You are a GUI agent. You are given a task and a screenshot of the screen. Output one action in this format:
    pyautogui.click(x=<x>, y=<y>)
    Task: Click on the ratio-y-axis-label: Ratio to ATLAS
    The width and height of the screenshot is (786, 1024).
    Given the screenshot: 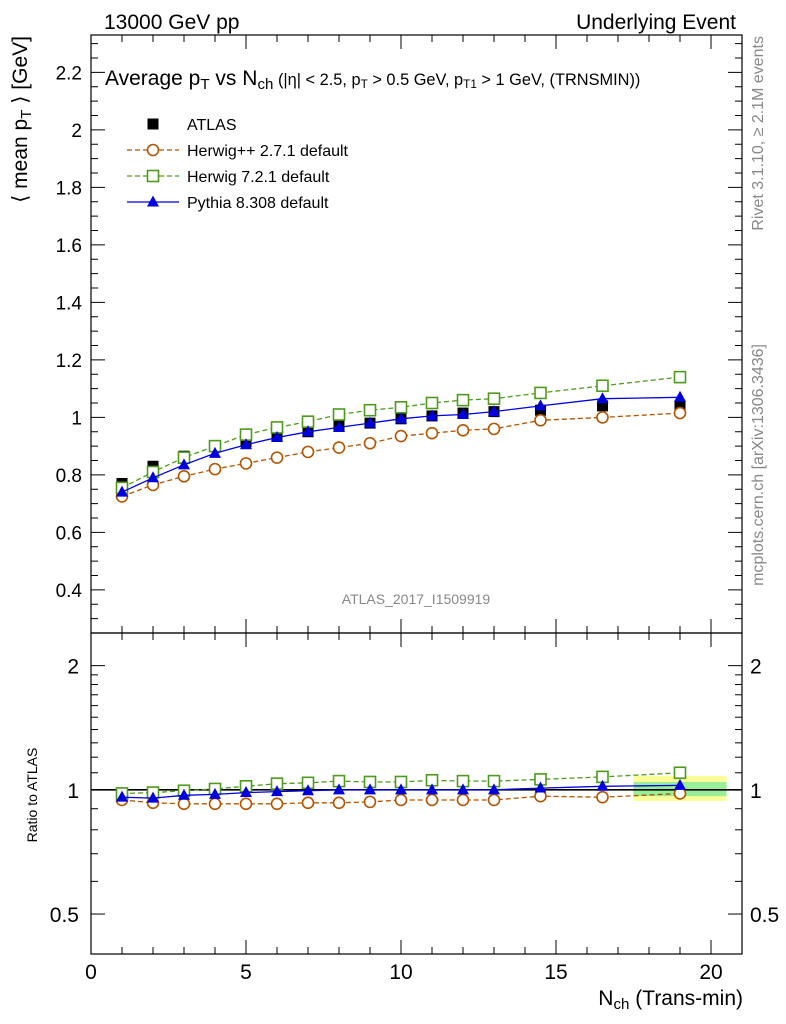 What is the action you would take?
    pyautogui.click(x=32, y=795)
    